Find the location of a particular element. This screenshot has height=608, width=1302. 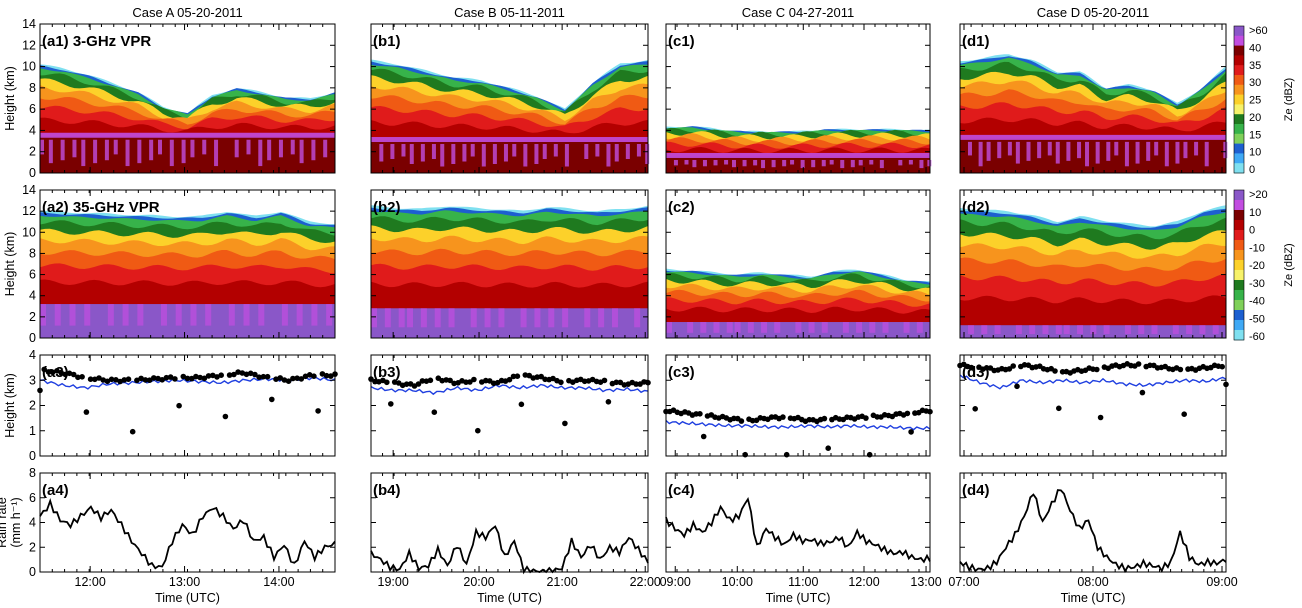

panel-label: (c1) is located at coordinates (681, 41).